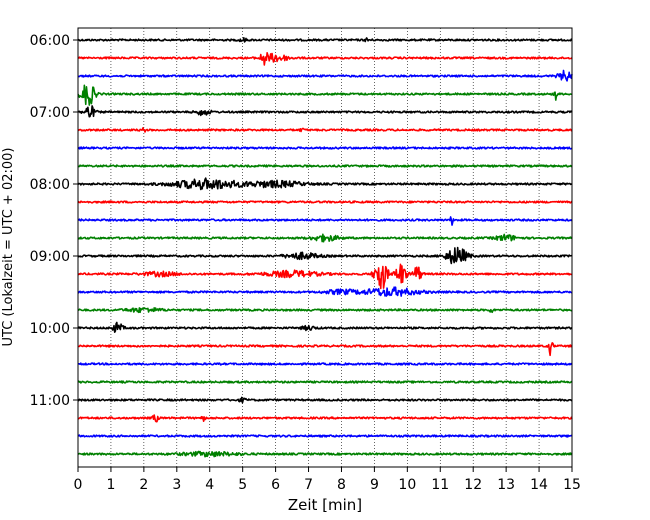 The height and width of the screenshot is (520, 650). I want to click on y-tick-label: 06:00, so click(50, 41).